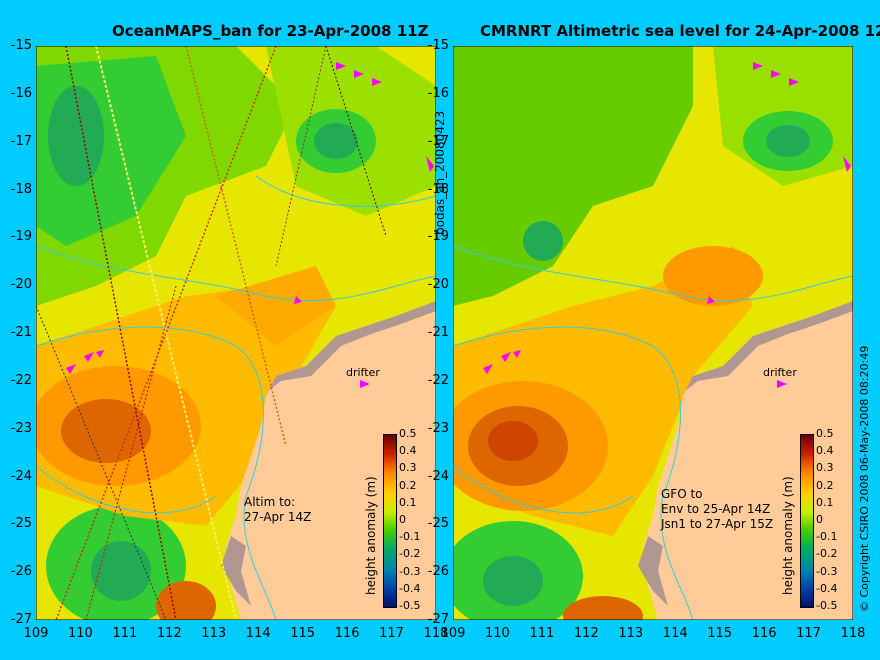 The image size is (880, 660). What do you see at coordinates (276, 306) in the screenshot?
I see `high-anomaly-zone` at bounding box center [276, 306].